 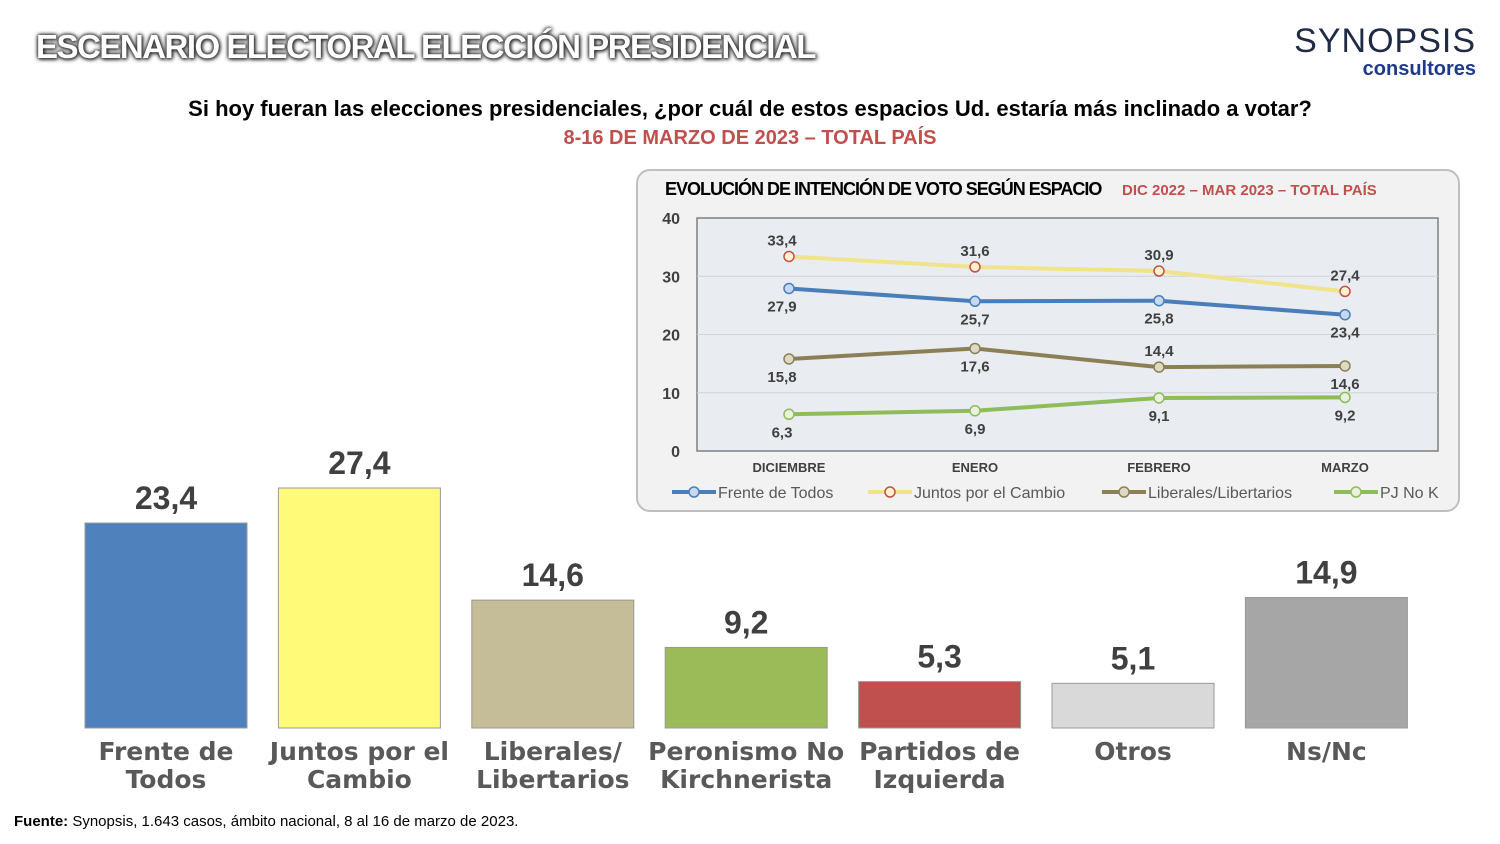 I want to click on x-tick-label: MARZO, so click(x=1345, y=467).